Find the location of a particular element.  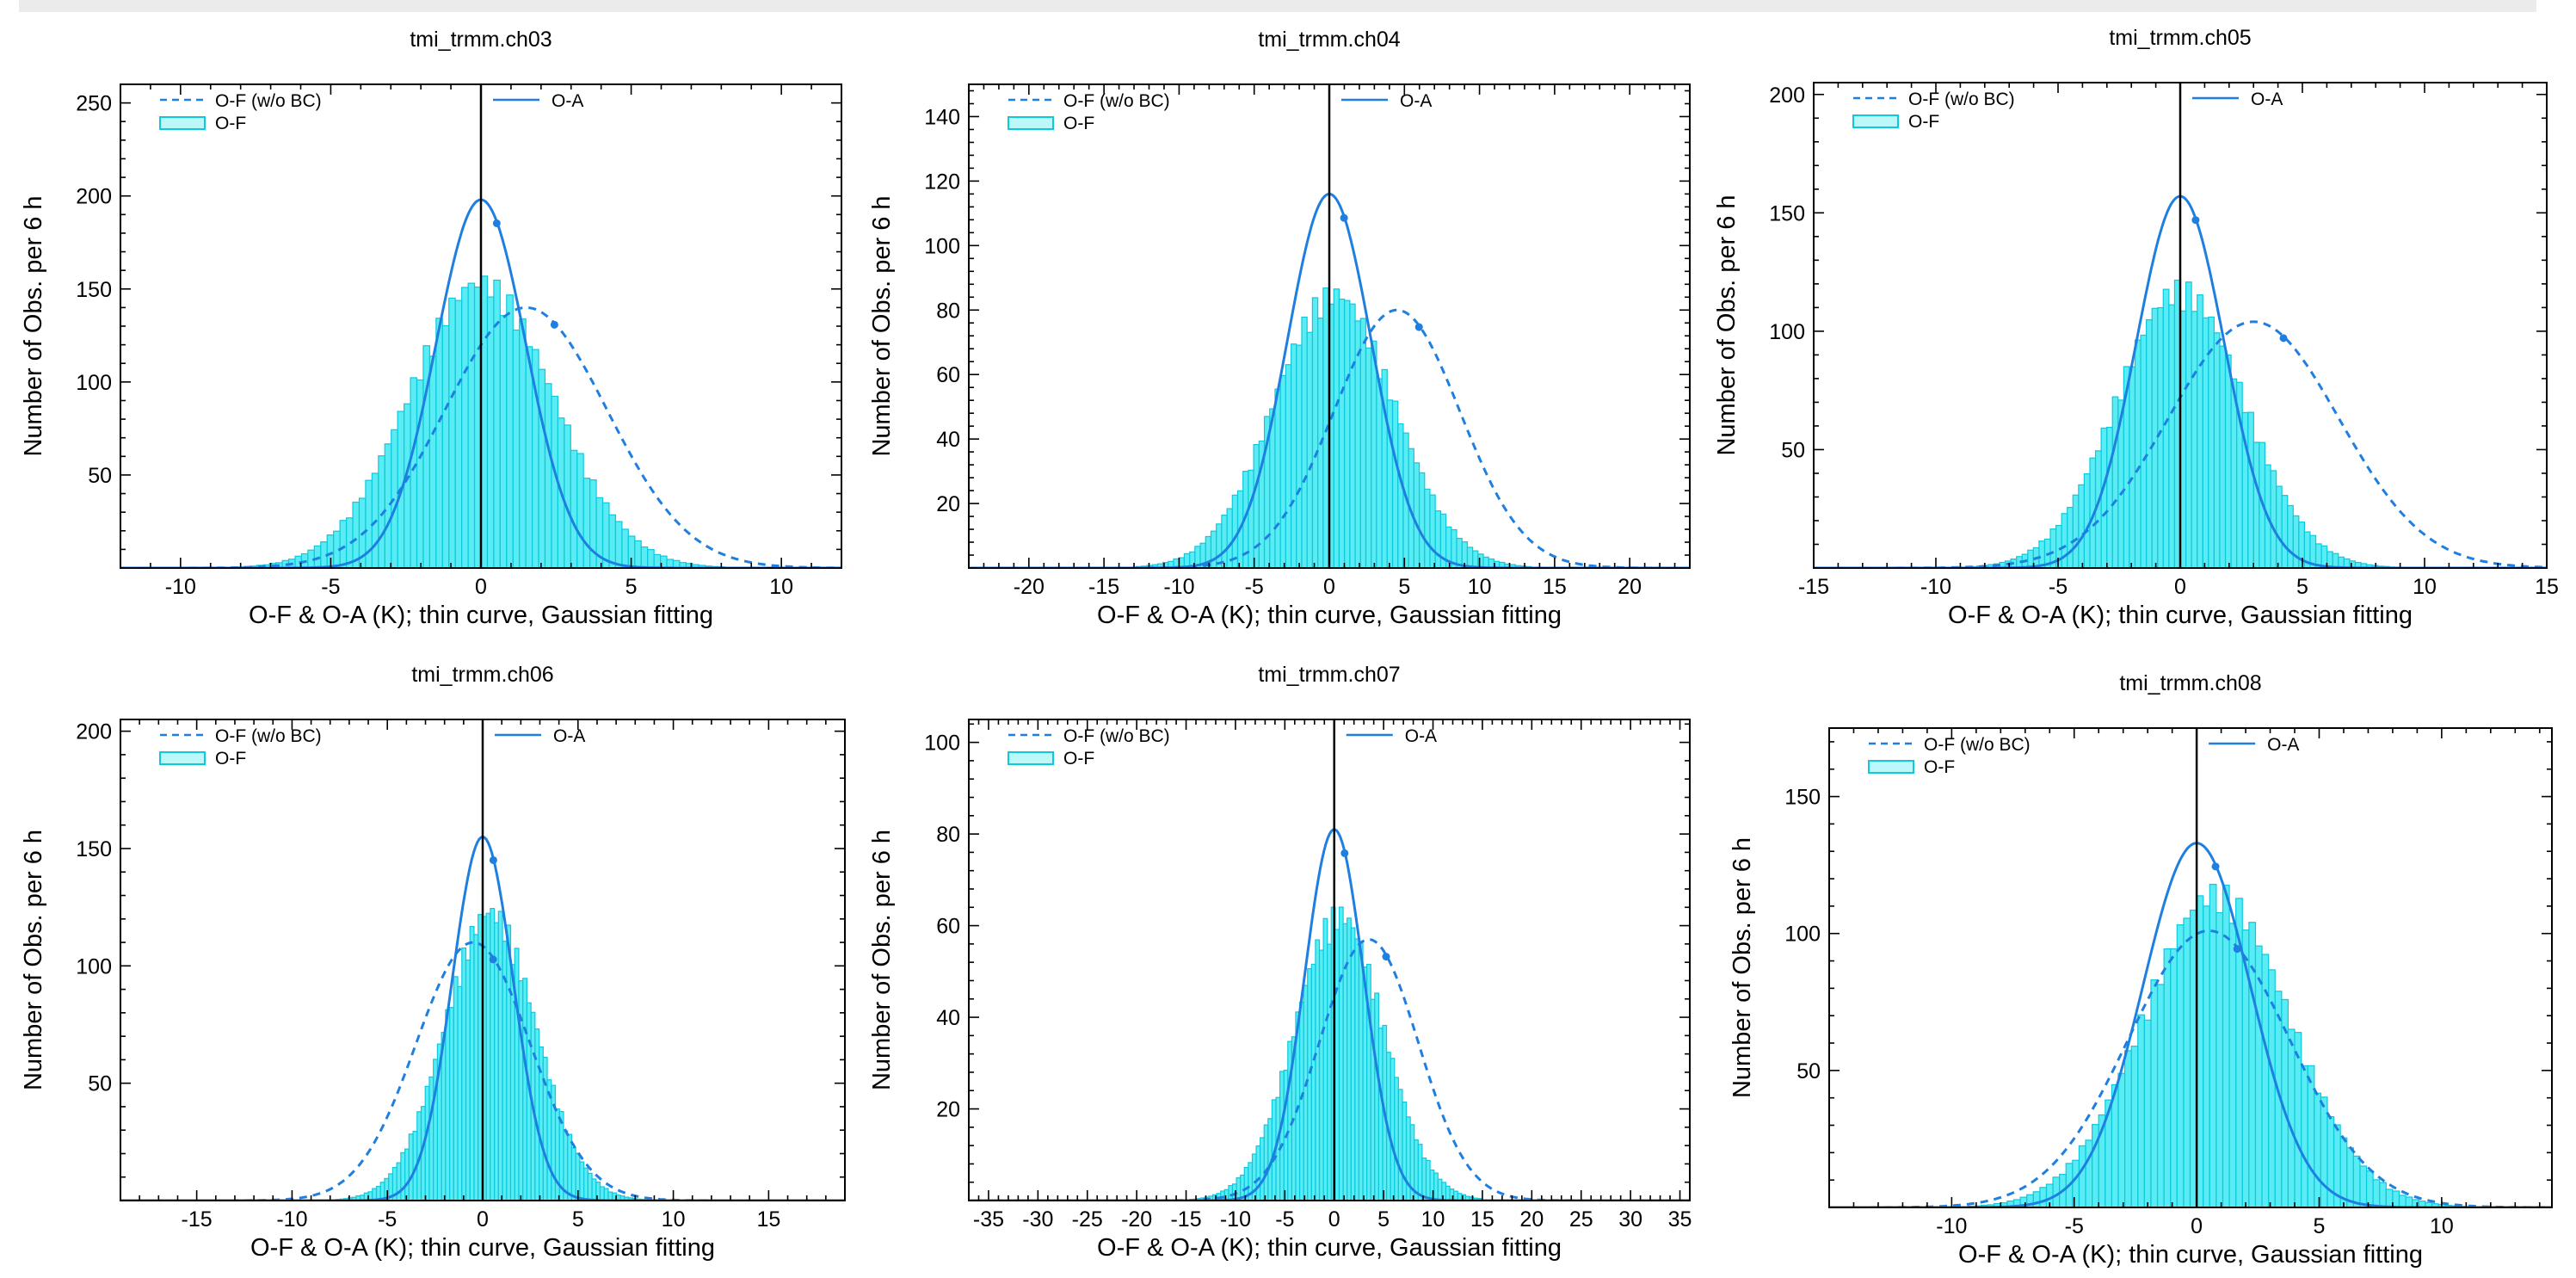

plot-area is located at coordinates (2191, 1024).